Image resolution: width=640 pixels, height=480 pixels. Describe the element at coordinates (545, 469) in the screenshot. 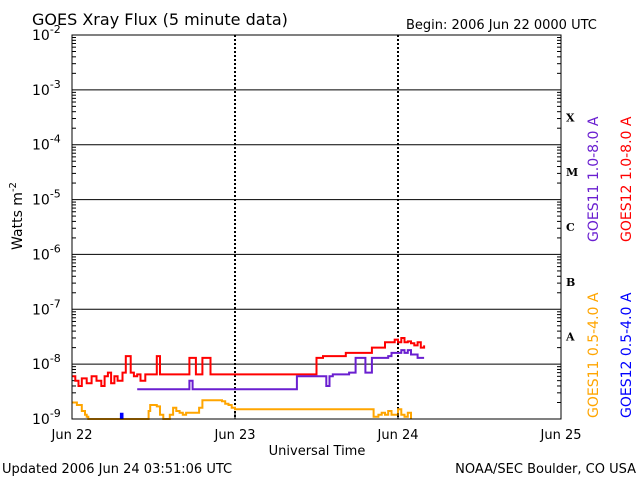

I see `credit: NOAA/SEC Boulder, CO USA` at that location.